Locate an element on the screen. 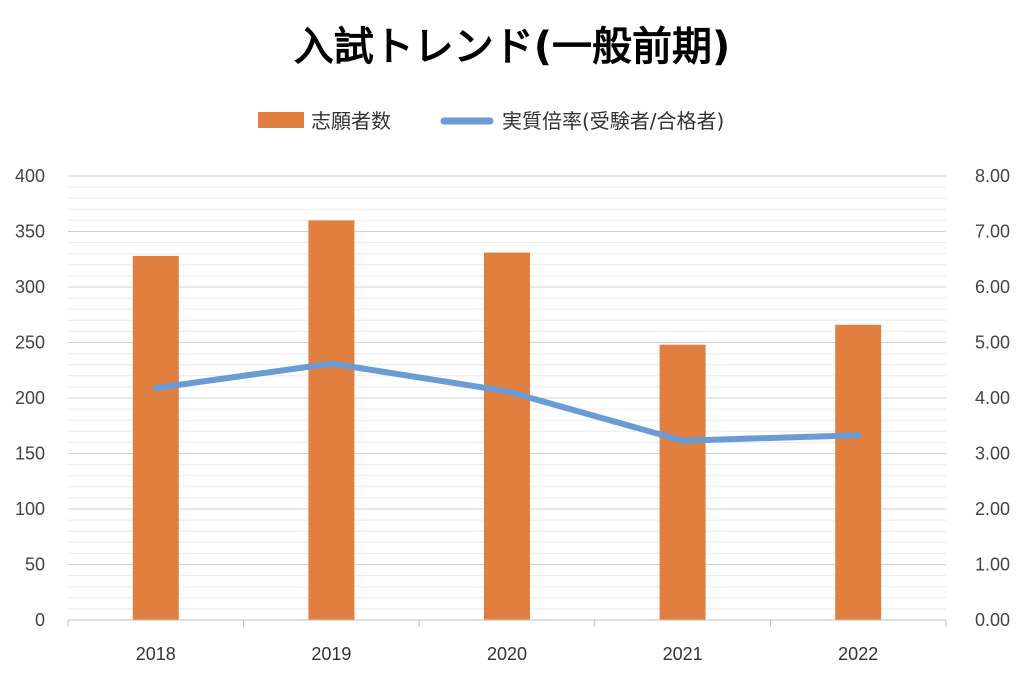 The image size is (1024, 676). bar-2022 is located at coordinates (858, 472).